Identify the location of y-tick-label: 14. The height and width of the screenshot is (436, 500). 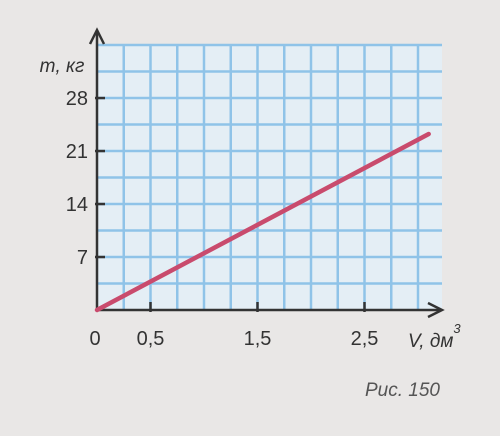
(77, 205).